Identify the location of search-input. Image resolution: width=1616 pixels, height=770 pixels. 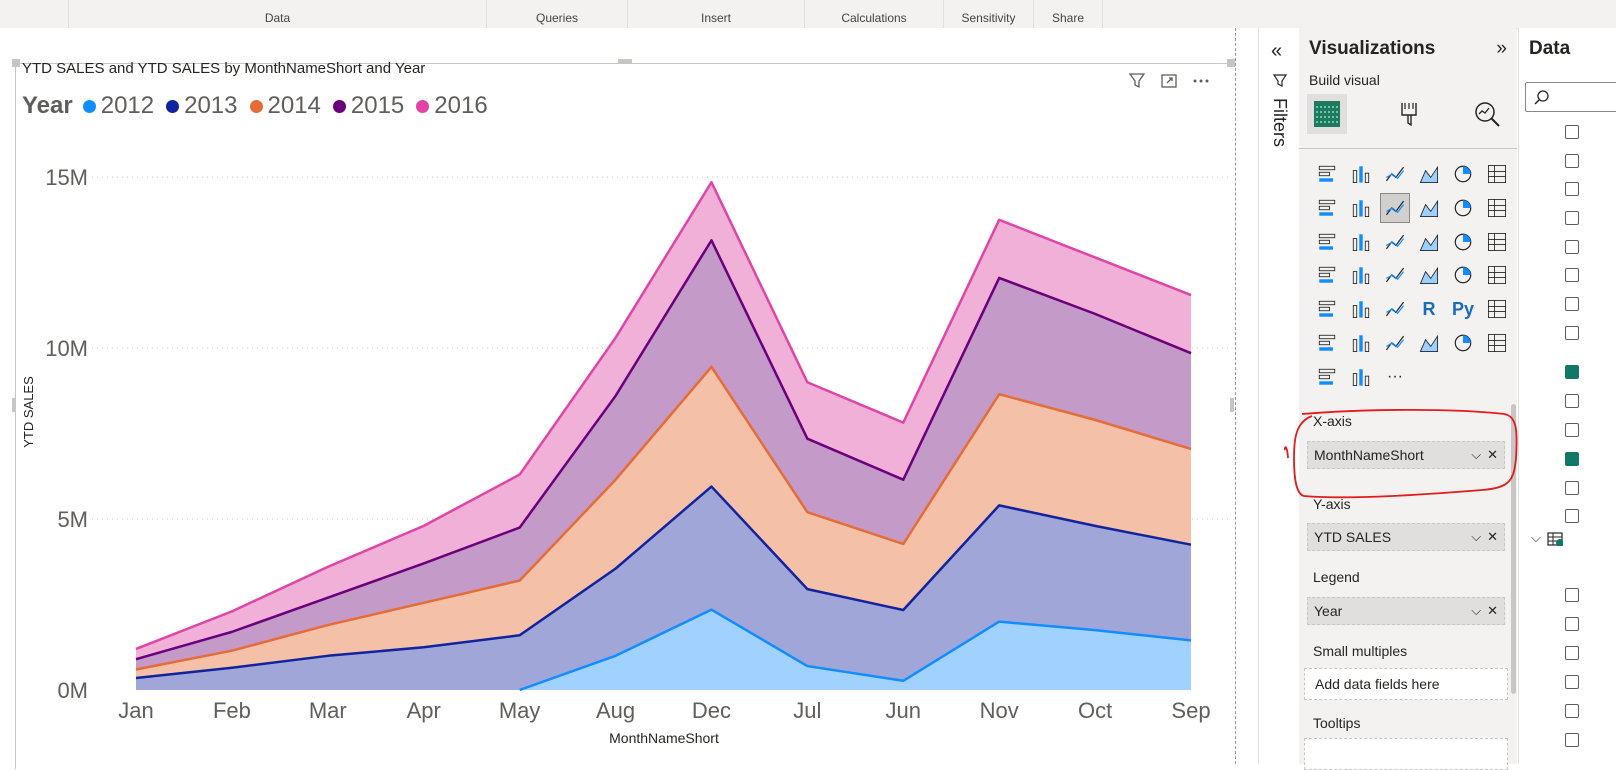
(1570, 97).